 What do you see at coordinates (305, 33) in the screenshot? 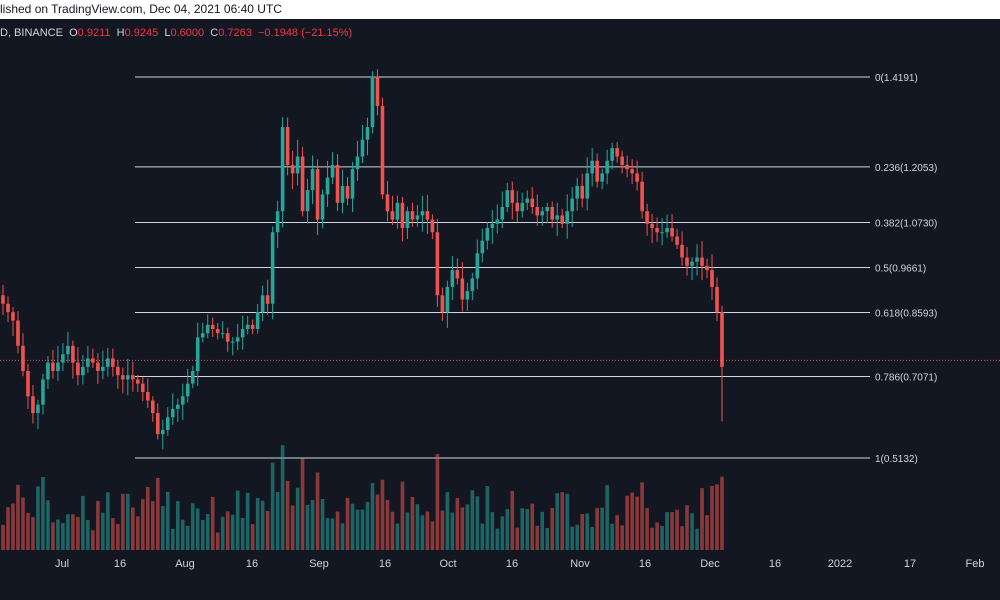
I see `change-value: −0.1948 (−21.15%)` at bounding box center [305, 33].